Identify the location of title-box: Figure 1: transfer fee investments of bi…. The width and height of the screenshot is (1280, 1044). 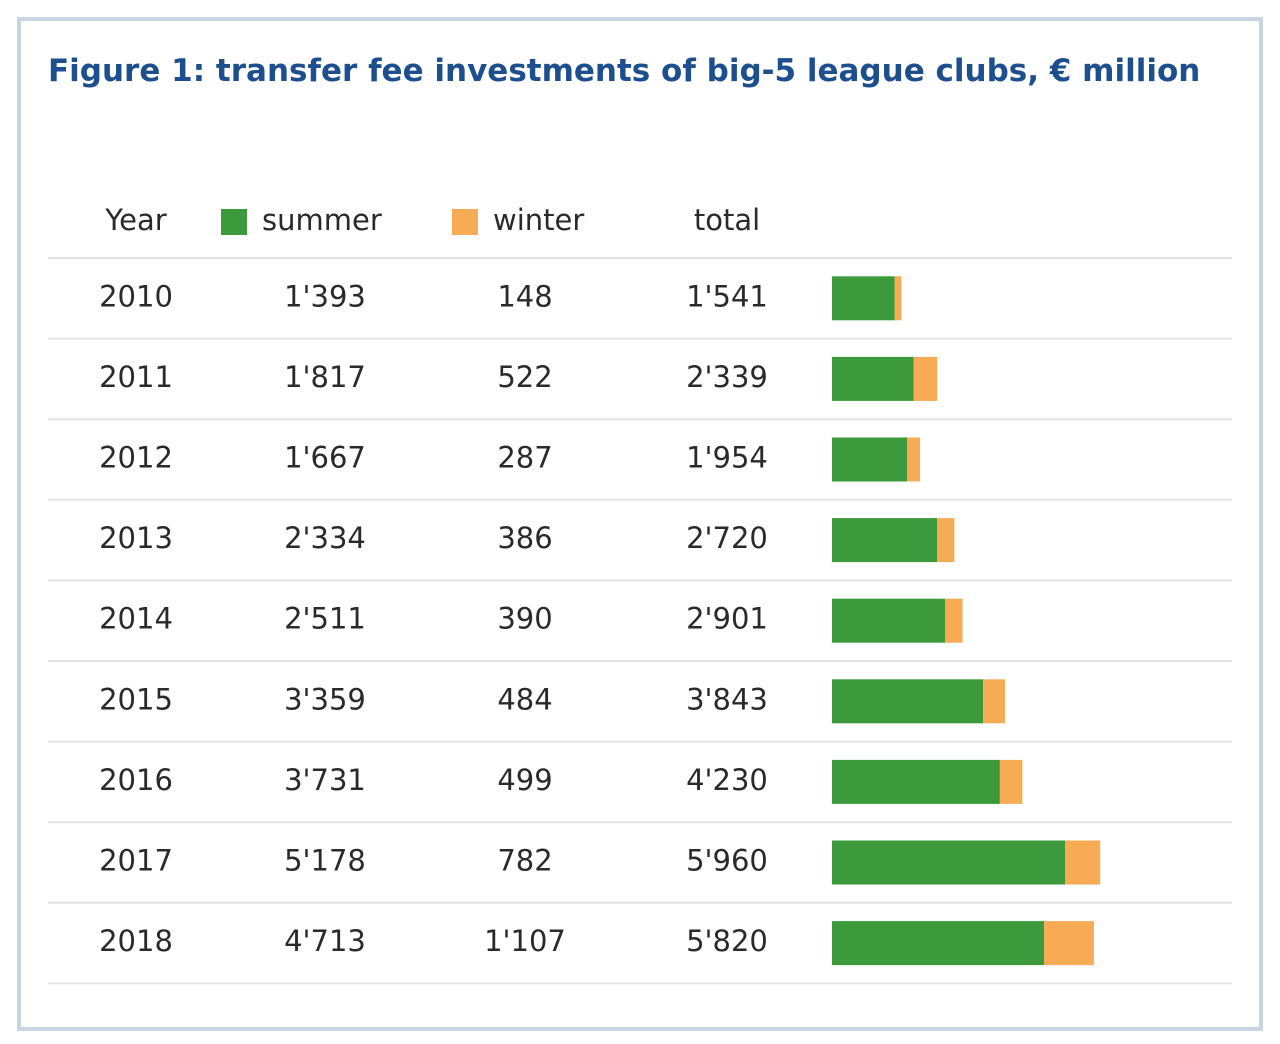
(624, 71).